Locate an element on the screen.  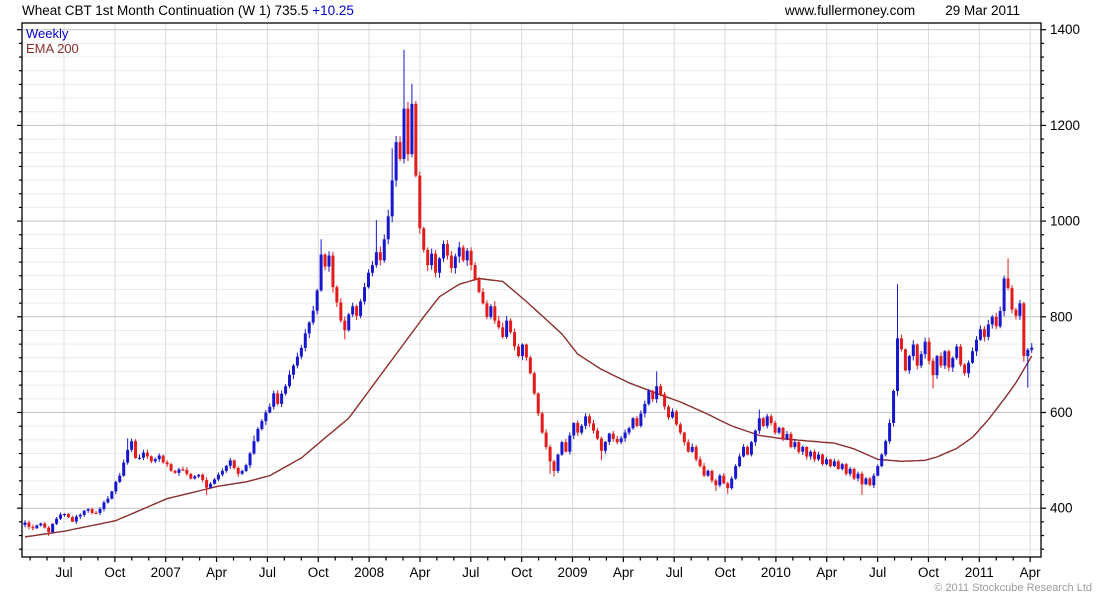
legend-series-weekly: Weekly is located at coordinates (47, 33).